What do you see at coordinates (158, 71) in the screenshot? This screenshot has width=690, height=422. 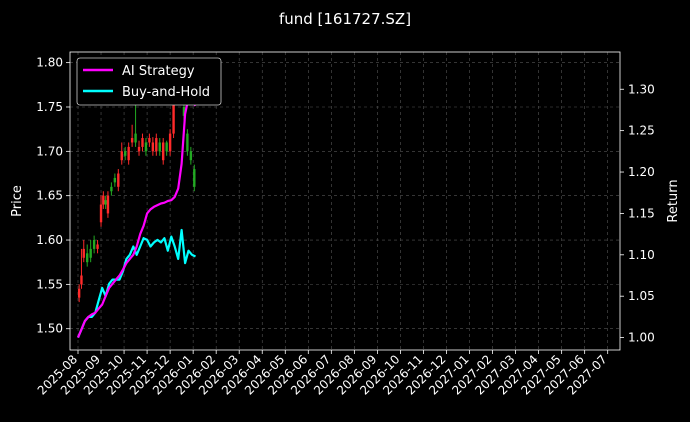 I see `legend-label-ai-strategy: AI Strategy` at bounding box center [158, 71].